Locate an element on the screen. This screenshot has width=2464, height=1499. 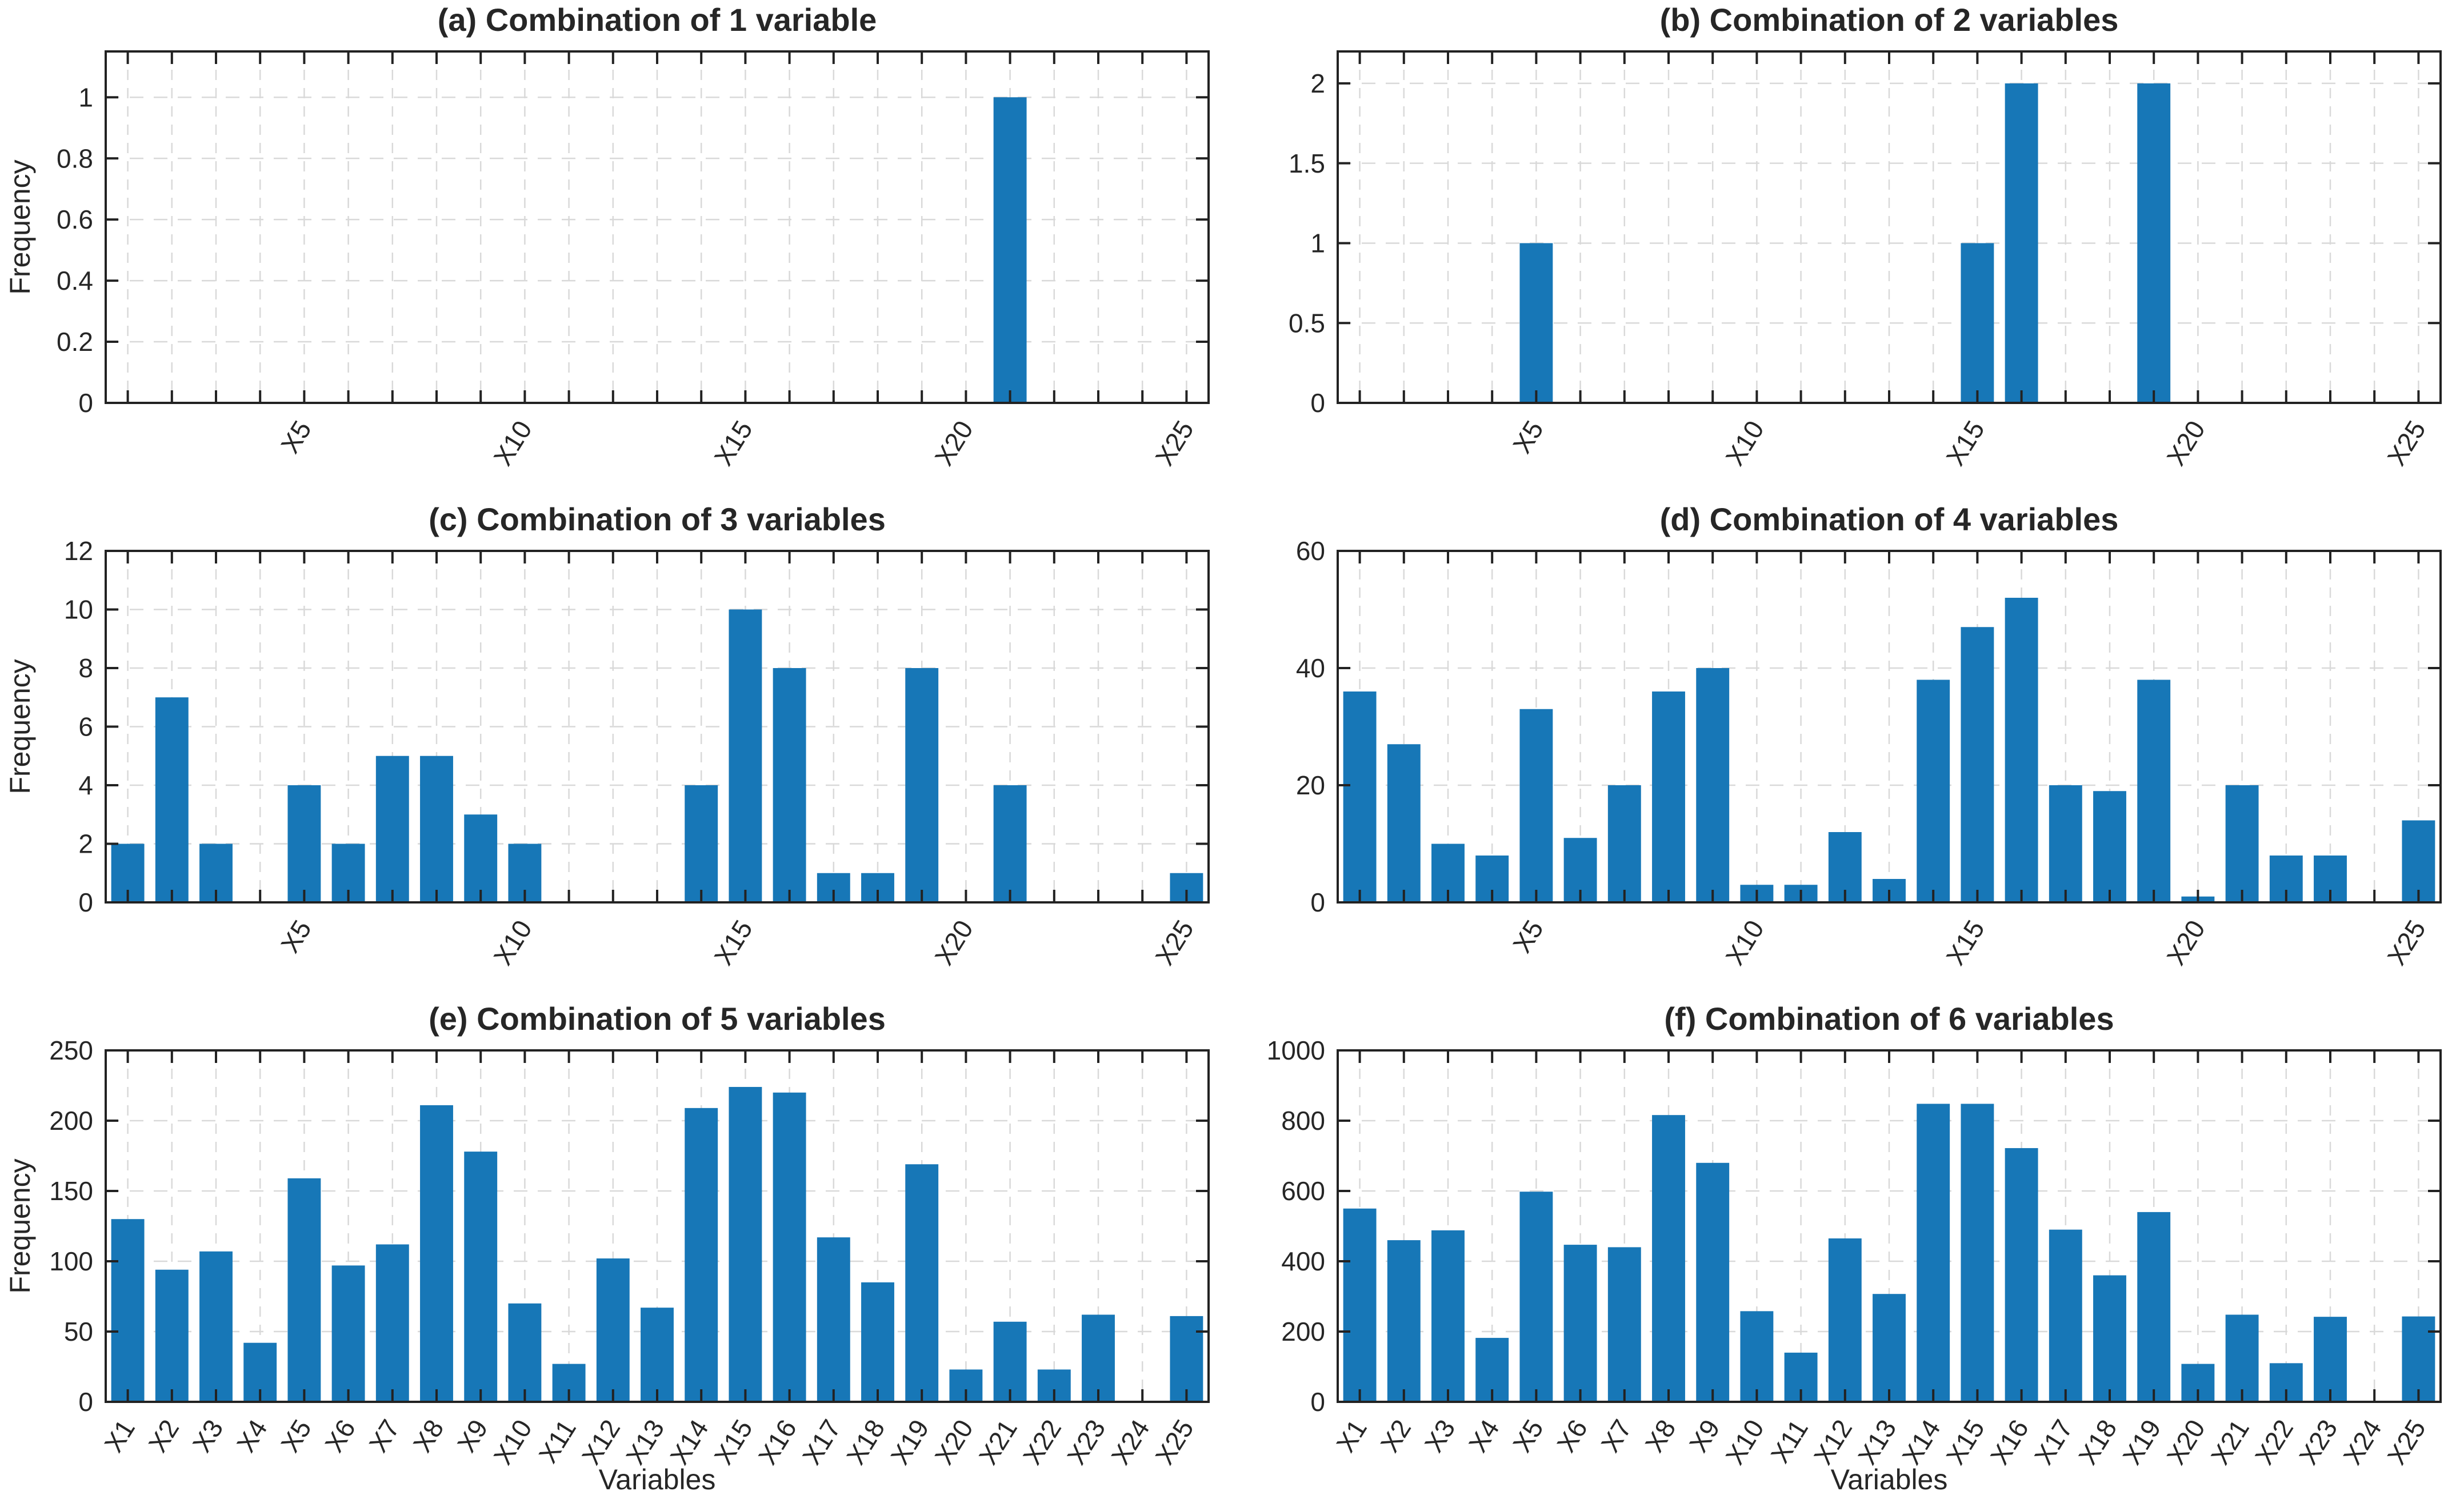
x-tick-label: X12 is located at coordinates (1833, 1442).